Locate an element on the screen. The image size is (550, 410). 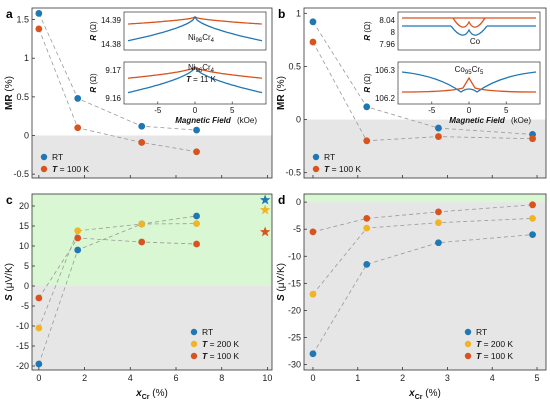
inset-y-tick-label: 14.38 is located at coordinates (111, 44).